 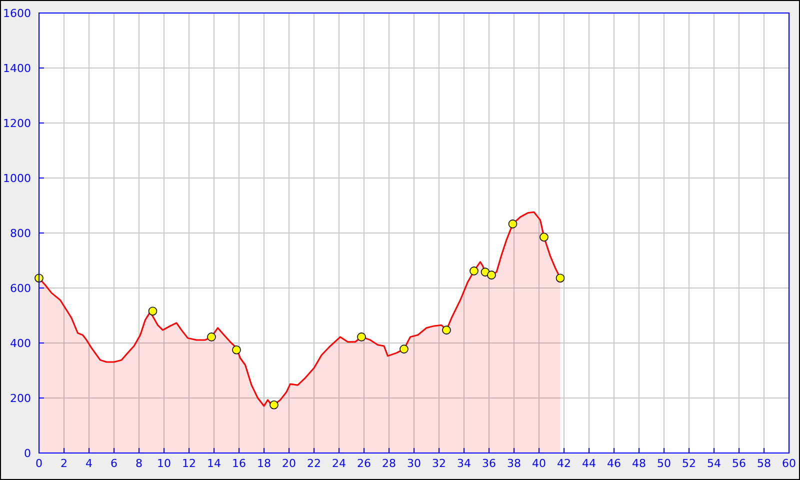 What do you see at coordinates (564, 463) in the screenshot?
I see `x-tick-label: 42` at bounding box center [564, 463].